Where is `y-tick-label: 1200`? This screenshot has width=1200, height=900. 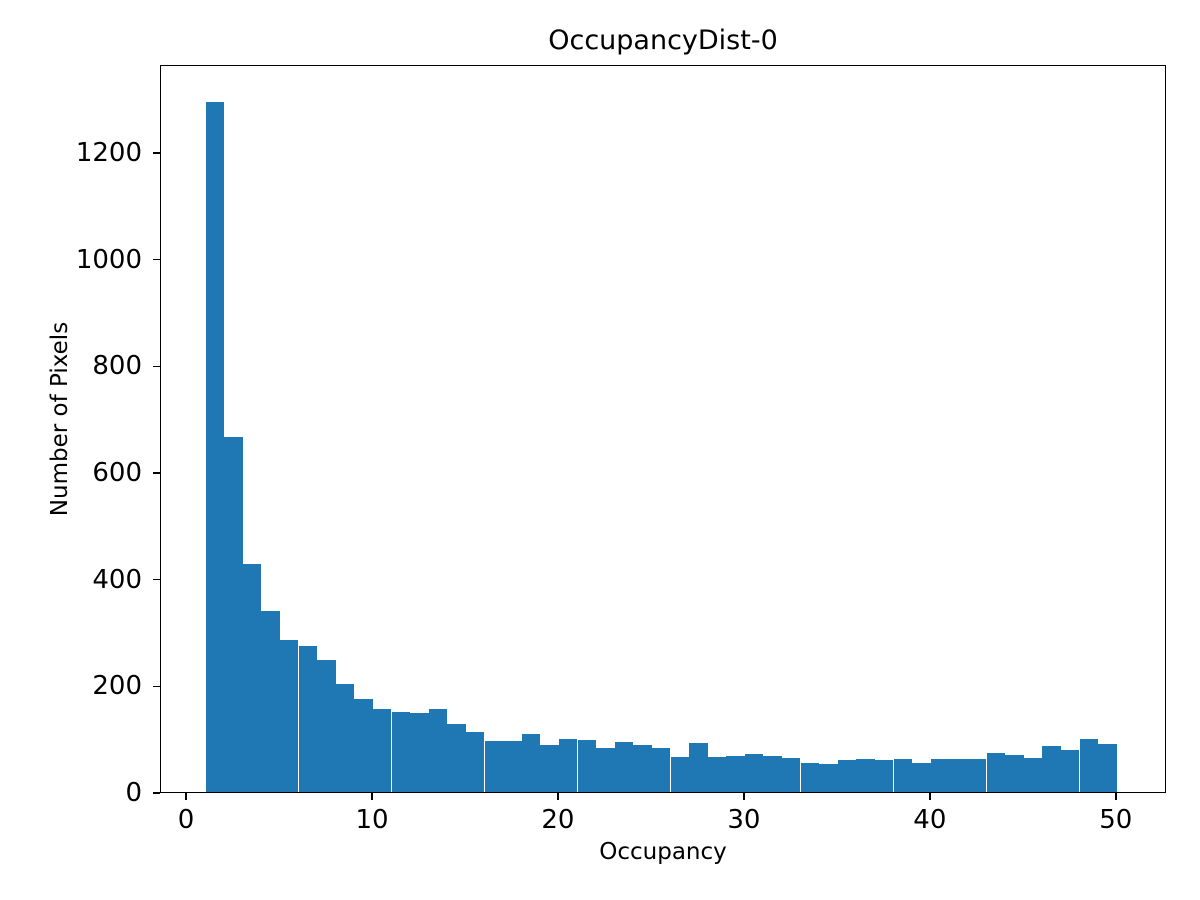
y-tick-label: 1200 is located at coordinates (108, 153).